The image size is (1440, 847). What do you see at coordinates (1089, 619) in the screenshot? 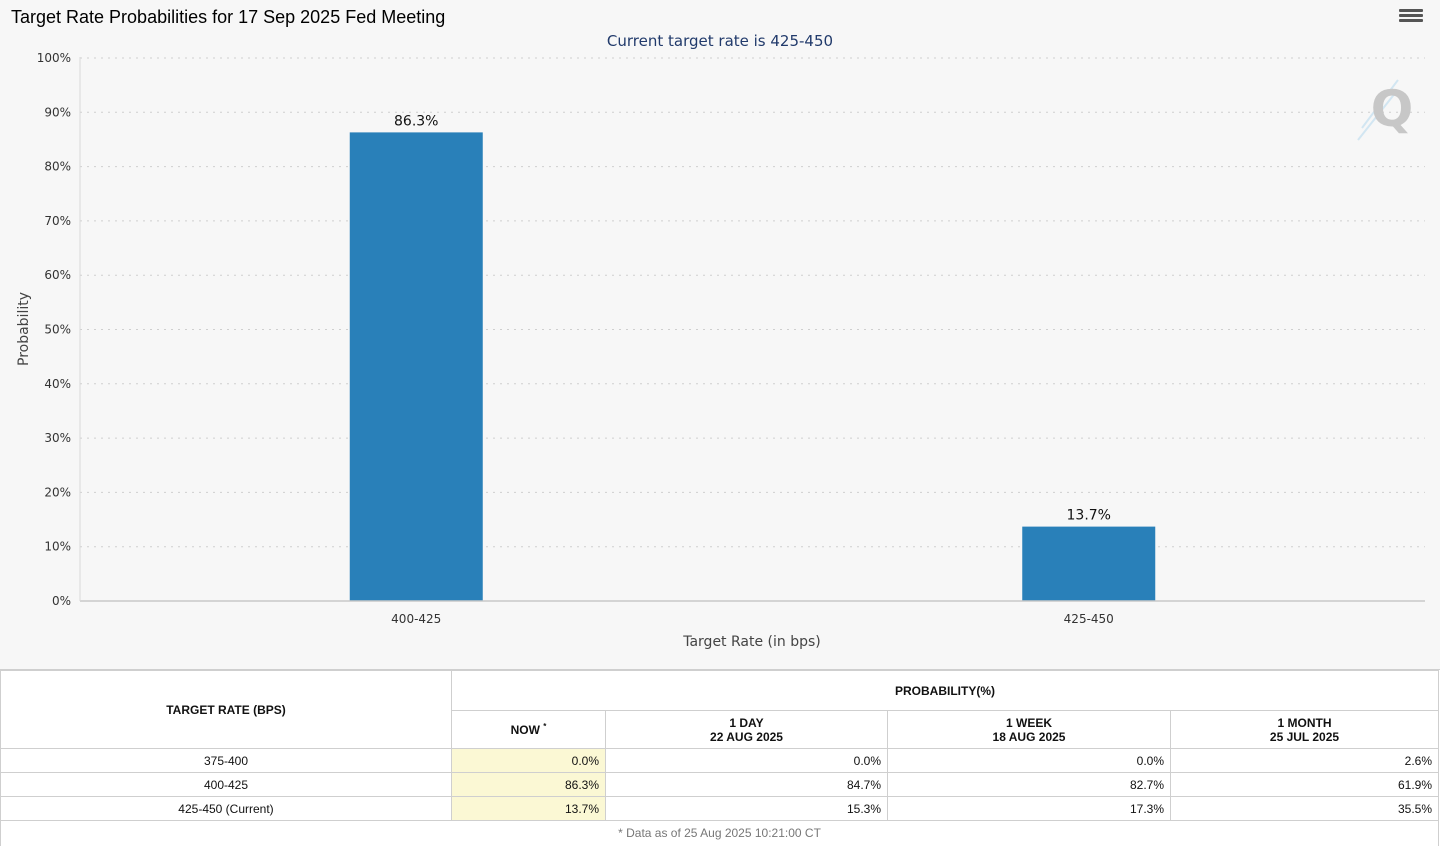
I see `x-tick-label: 425-450` at bounding box center [1089, 619].